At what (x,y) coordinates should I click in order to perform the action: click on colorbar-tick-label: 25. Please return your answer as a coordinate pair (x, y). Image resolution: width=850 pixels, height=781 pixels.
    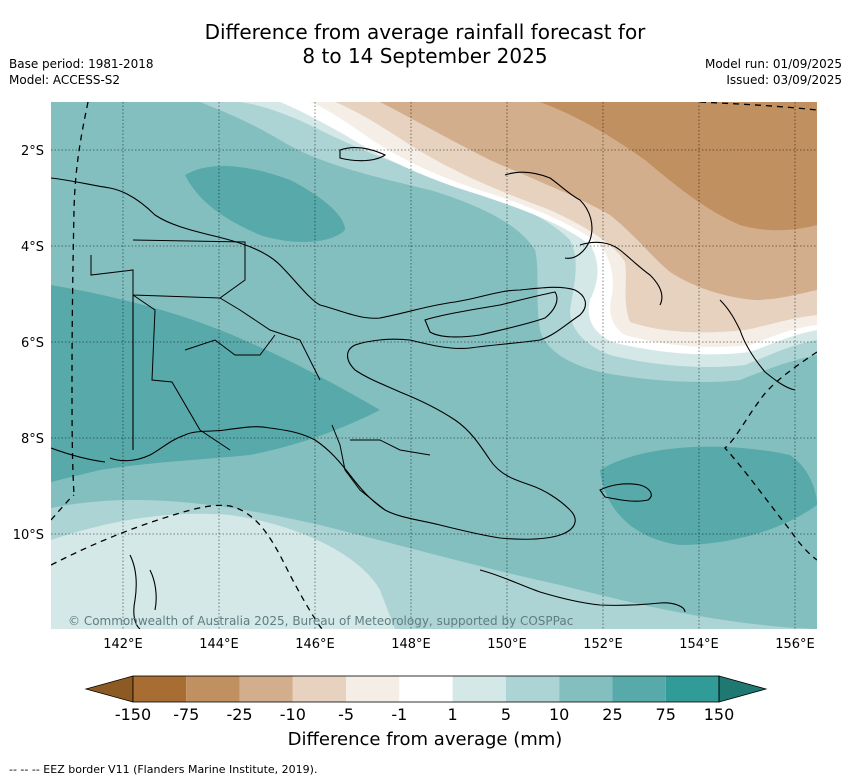
    Looking at the image, I should click on (612, 714).